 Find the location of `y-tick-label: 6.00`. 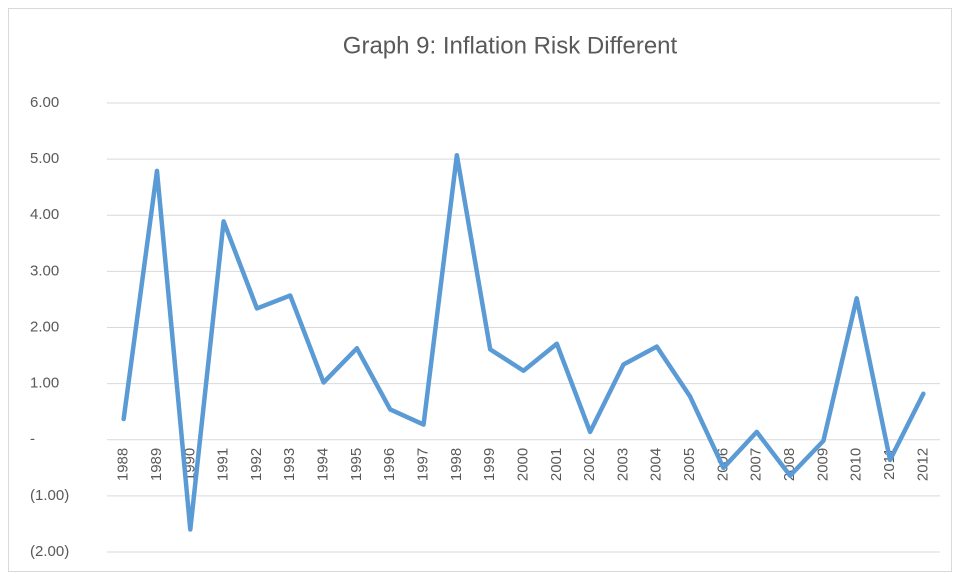

y-tick-label: 6.00 is located at coordinates (44, 102).